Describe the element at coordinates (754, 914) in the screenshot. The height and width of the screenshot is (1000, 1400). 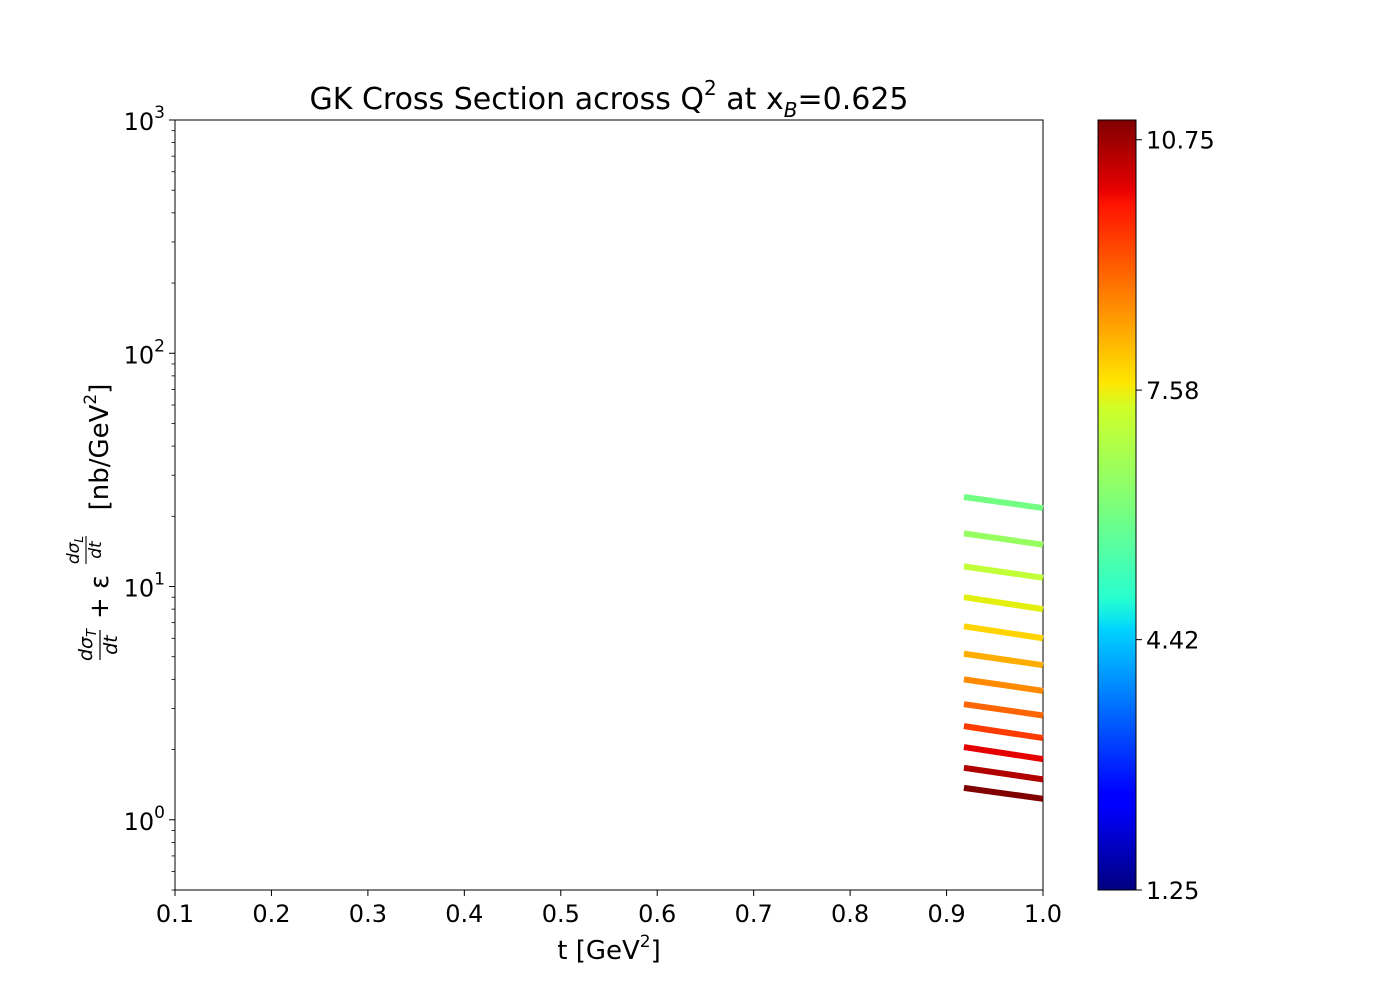
I see `x-tick-label: 0.7` at that location.